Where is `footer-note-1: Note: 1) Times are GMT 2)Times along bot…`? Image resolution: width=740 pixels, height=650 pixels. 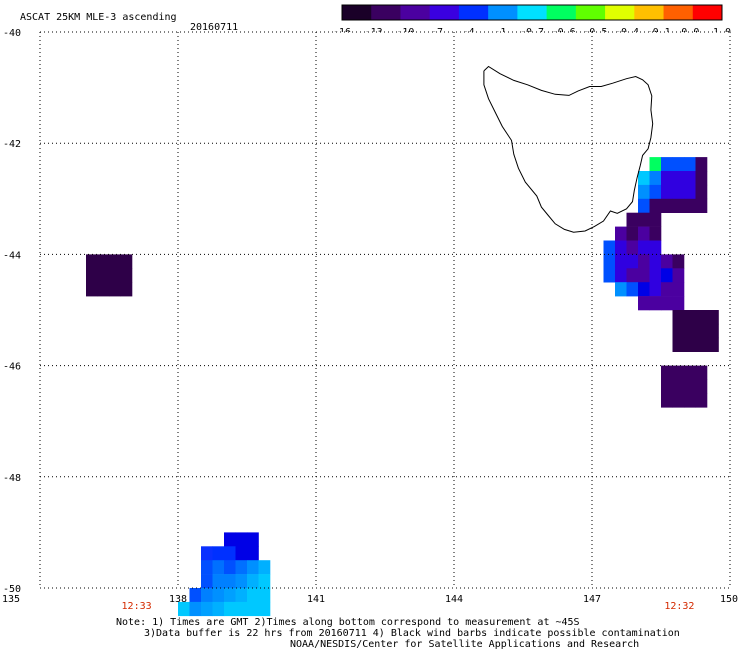 footer-note-1: Note: 1) Times are GMT 2)Times along bot… is located at coordinates (348, 622).